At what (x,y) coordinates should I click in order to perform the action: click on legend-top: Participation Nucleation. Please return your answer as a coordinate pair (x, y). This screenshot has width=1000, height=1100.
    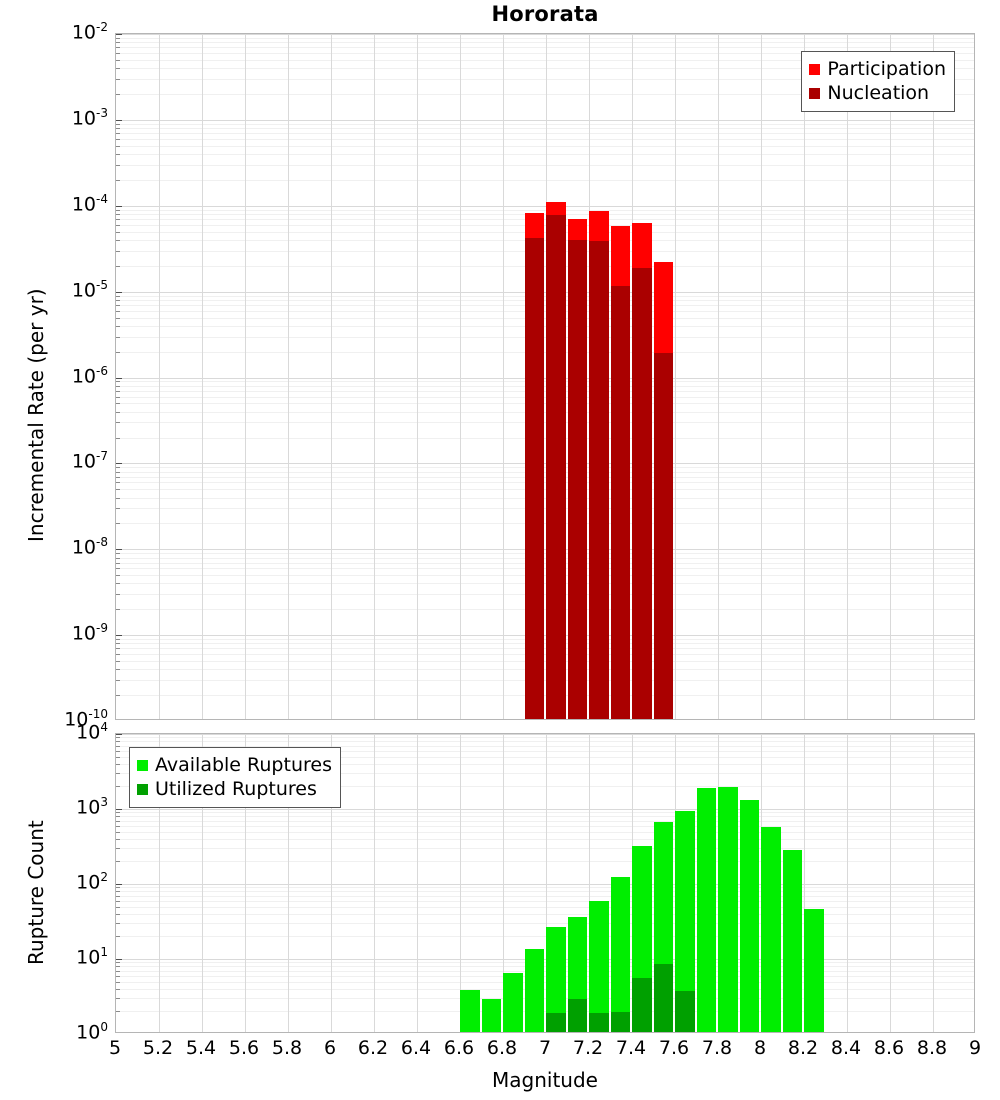
    Looking at the image, I should click on (878, 81).